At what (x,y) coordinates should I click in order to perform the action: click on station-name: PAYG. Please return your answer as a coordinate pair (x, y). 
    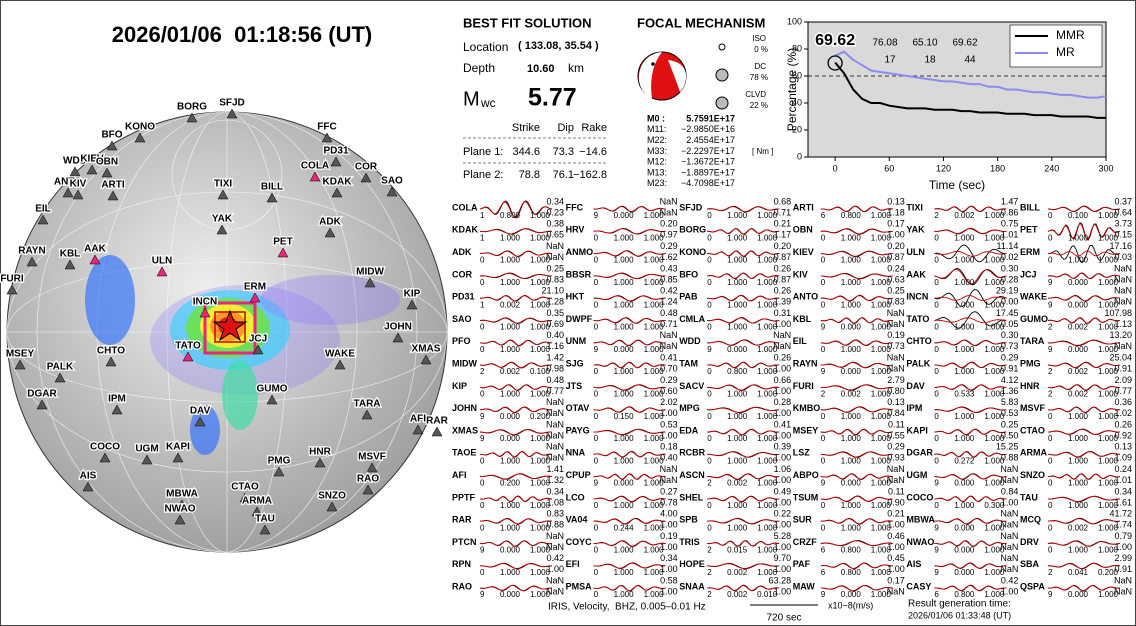
    Looking at the image, I should click on (578, 430).